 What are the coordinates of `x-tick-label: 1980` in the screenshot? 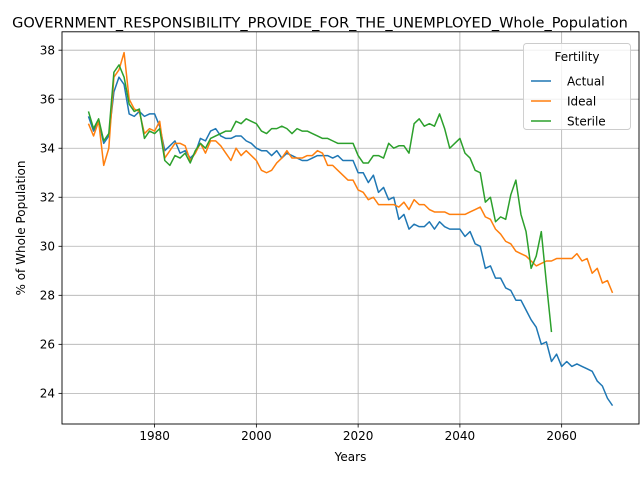 It's located at (154, 436).